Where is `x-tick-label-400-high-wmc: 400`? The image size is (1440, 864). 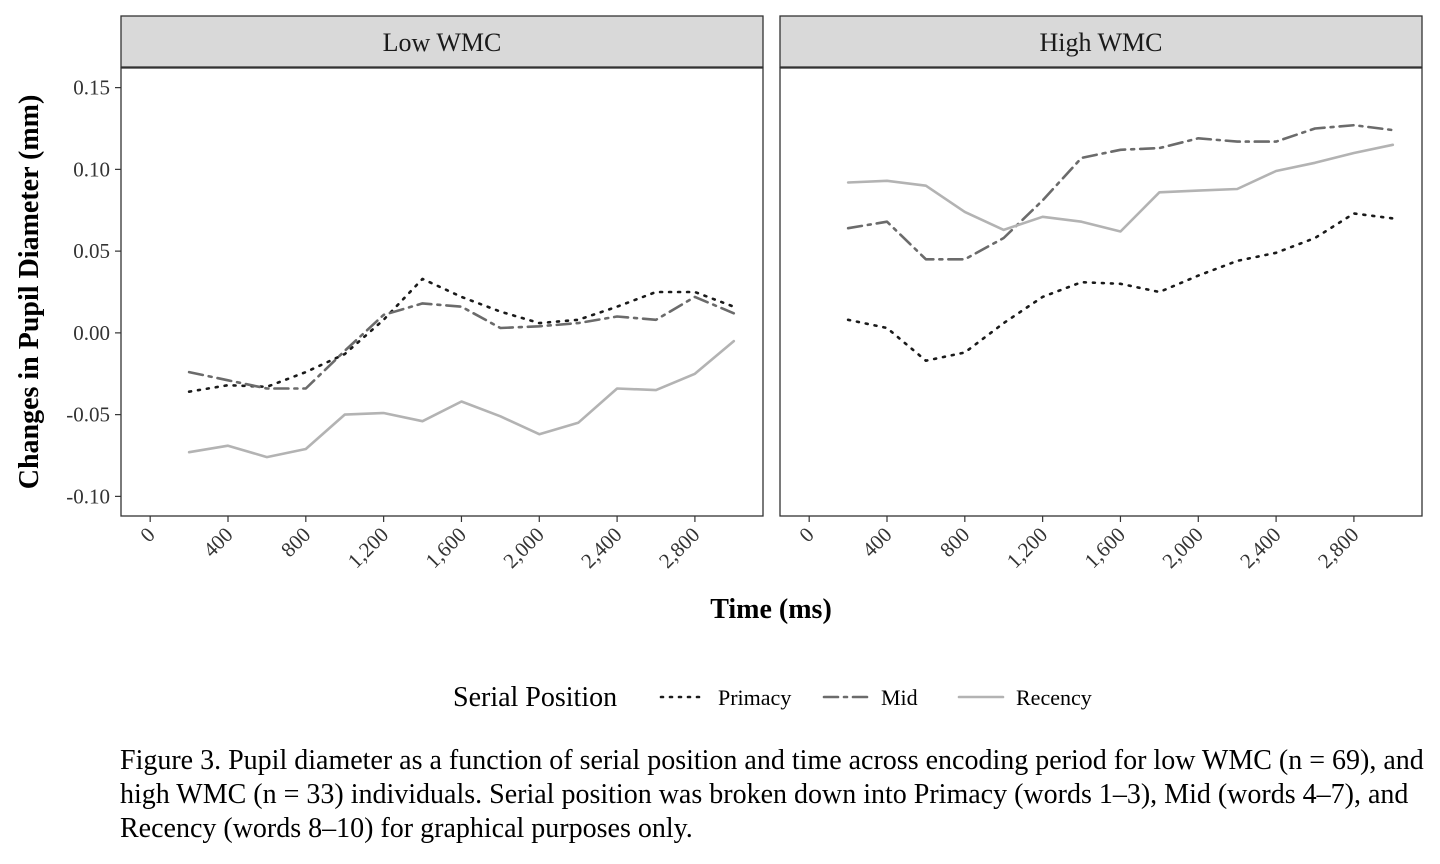
x-tick-label-400-high-wmc: 400 is located at coordinates (876, 542).